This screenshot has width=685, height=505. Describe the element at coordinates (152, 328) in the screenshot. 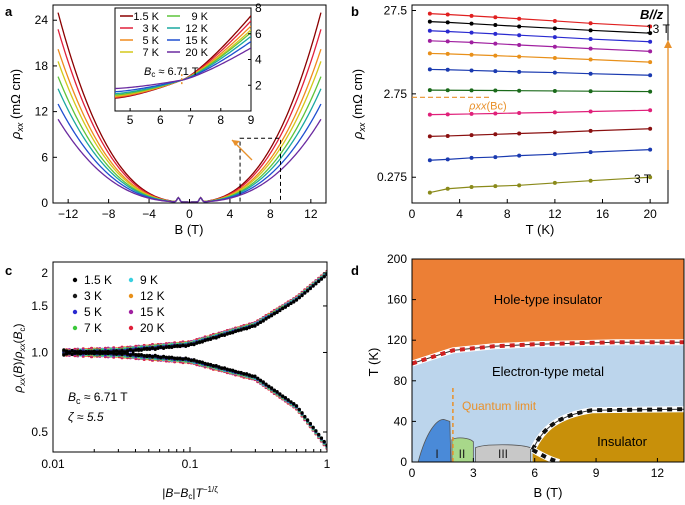

I see `legend-label: 20 K` at that location.